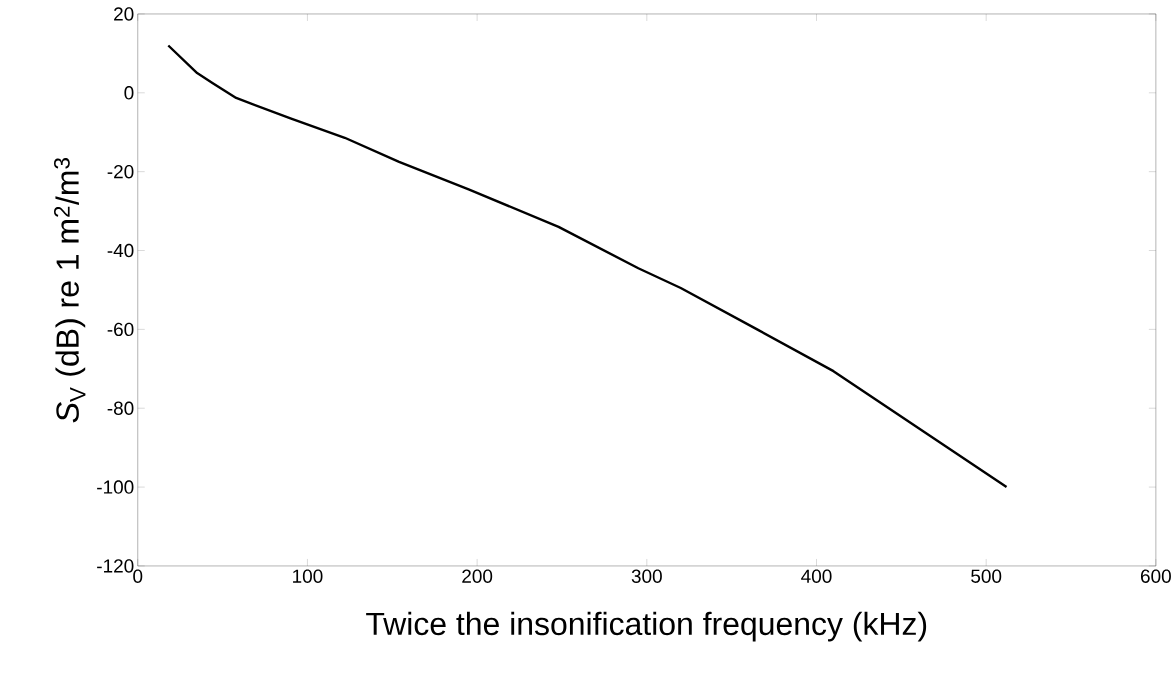 The height and width of the screenshot is (678, 1175). What do you see at coordinates (115, 487) in the screenshot?
I see `y-tick-label: -100` at bounding box center [115, 487].